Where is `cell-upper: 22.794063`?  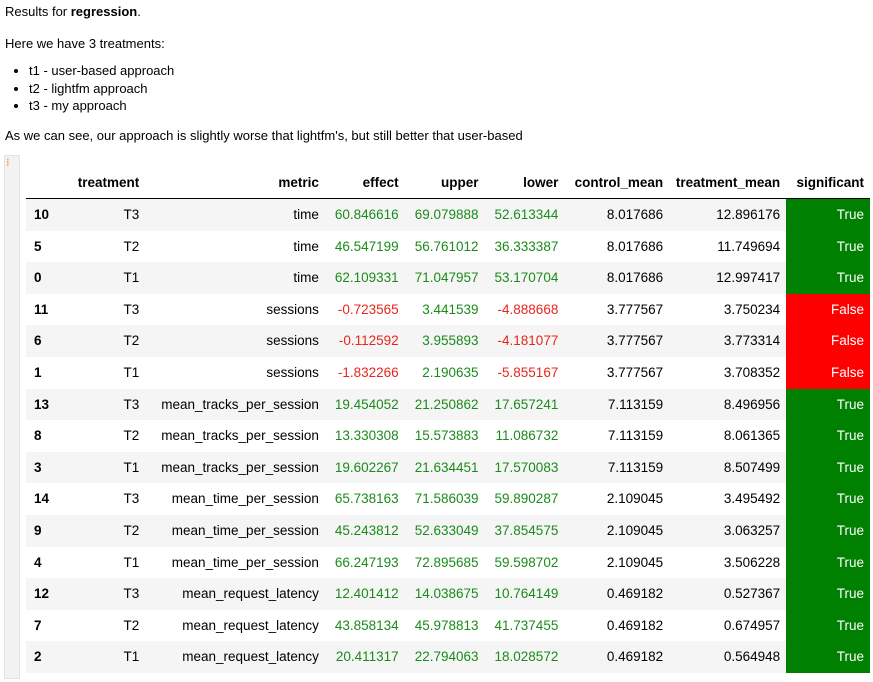 cell-upper: 22.794063 is located at coordinates (446, 657).